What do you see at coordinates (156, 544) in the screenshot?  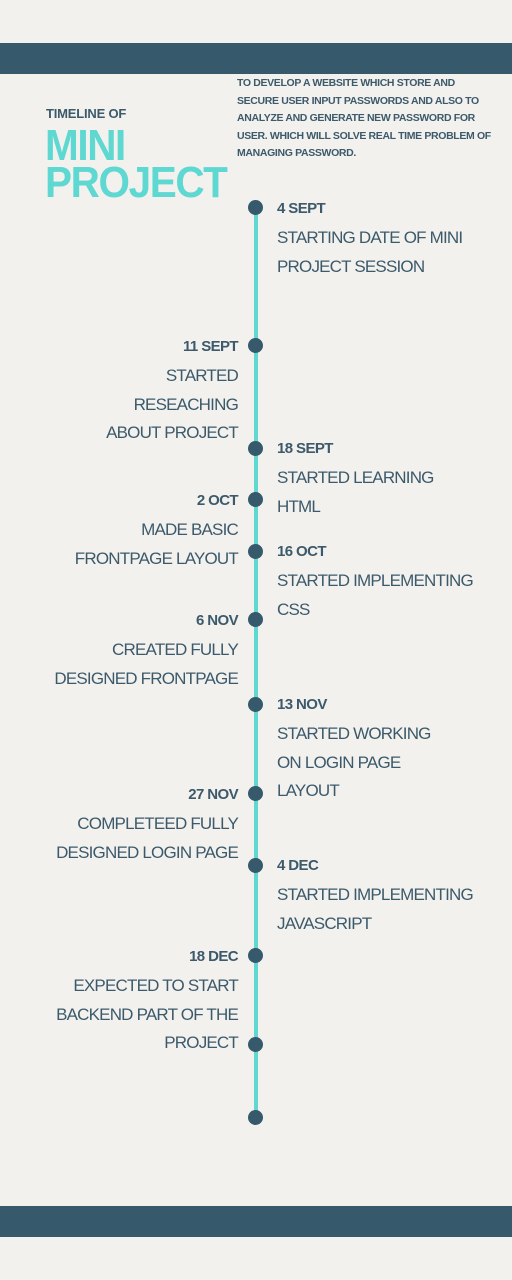 I see `event-description: MADE BASIC FRONTPAGE LAYOUT` at bounding box center [156, 544].